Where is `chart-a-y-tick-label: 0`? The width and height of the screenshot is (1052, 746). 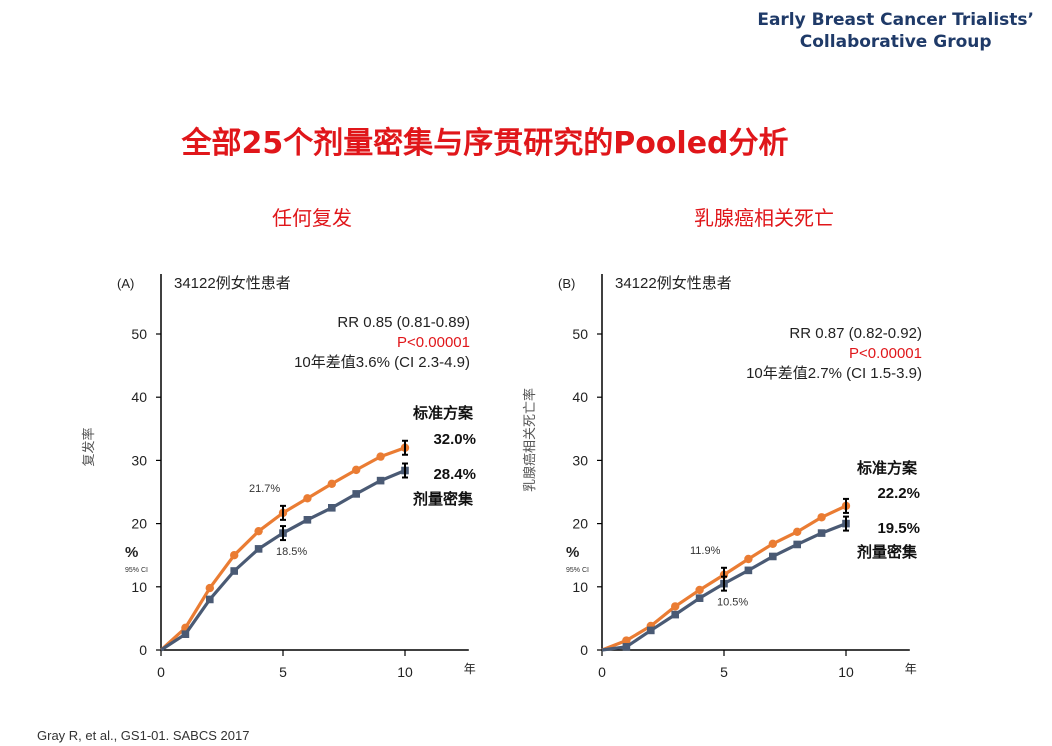
chart-a-y-tick-label: 0 is located at coordinates (143, 650).